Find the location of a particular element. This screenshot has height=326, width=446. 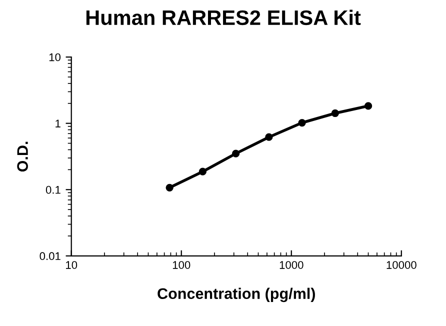

x-tick-label: 10000 is located at coordinates (401, 265).